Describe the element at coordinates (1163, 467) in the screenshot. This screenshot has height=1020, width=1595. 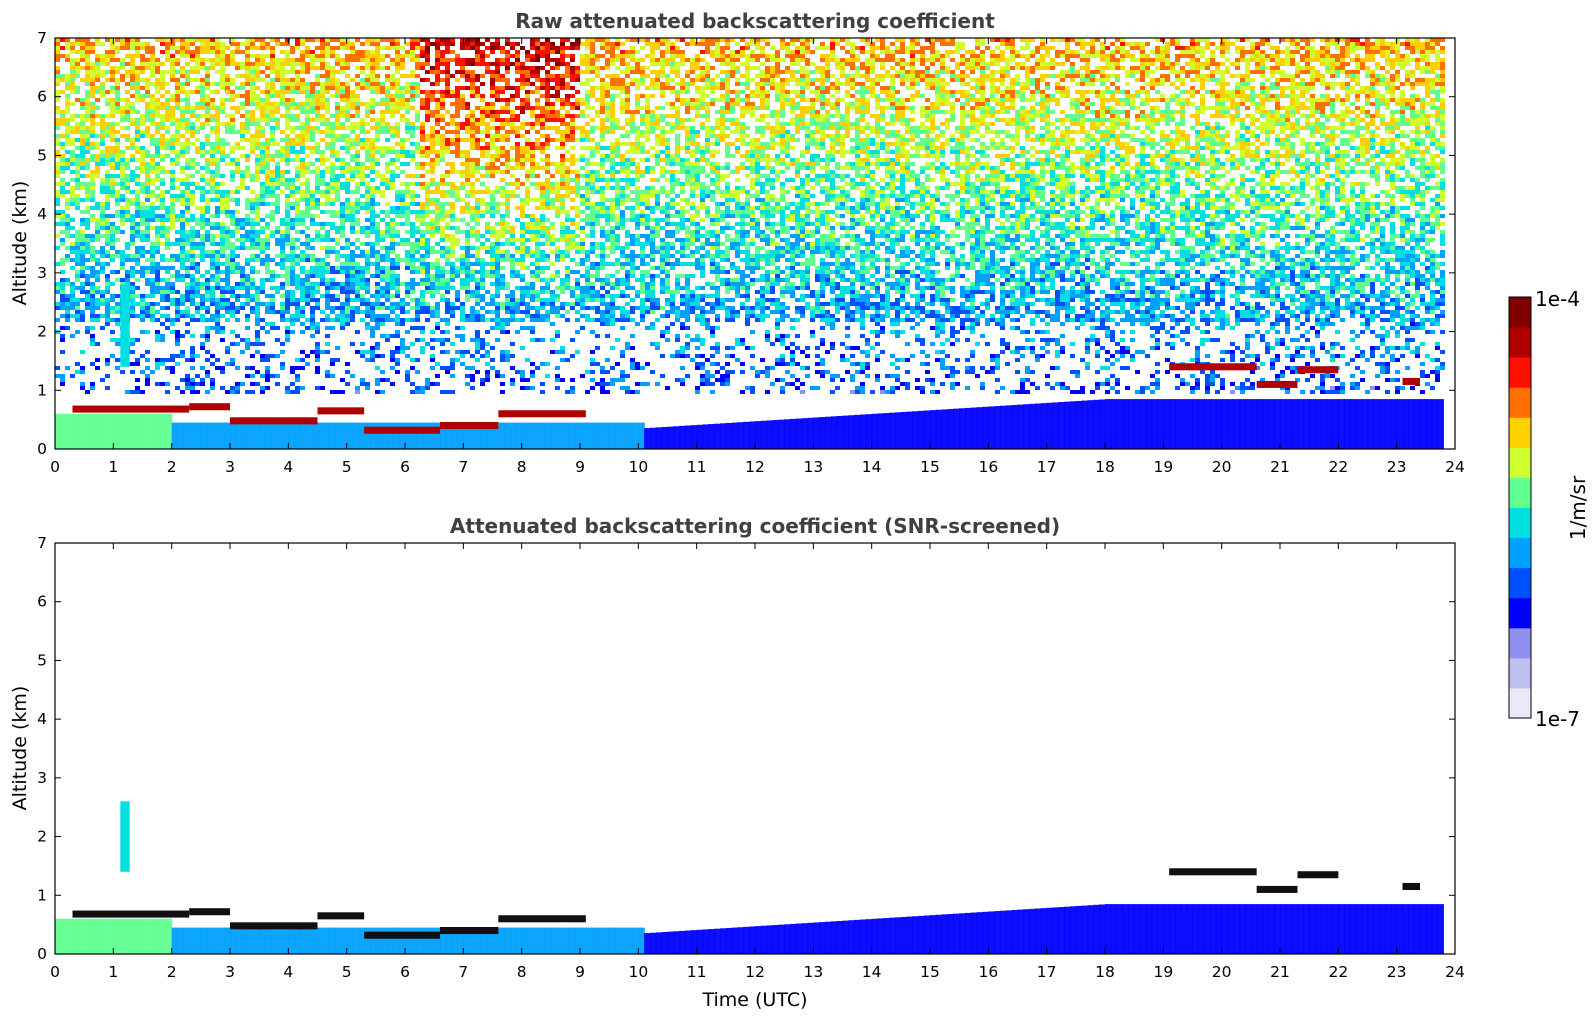
I see `x-tick-label: 19` at that location.